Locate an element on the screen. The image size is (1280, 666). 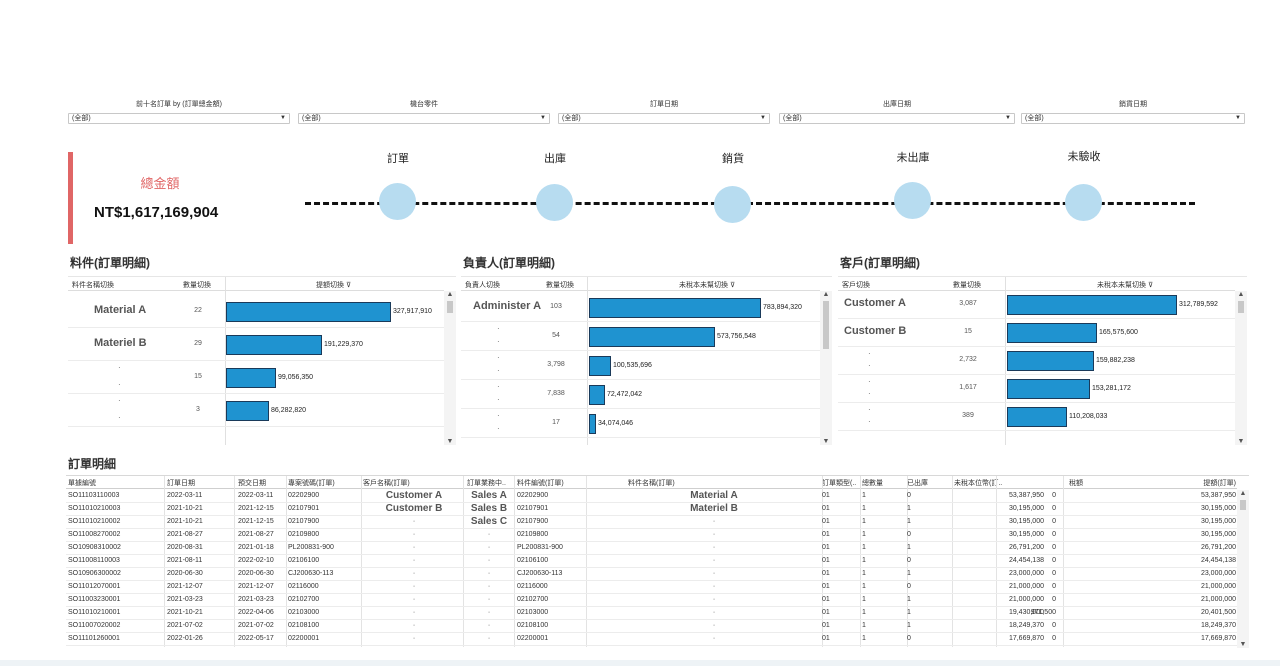
panel-row: Materiel B 29 191,229,370 is located at coordinates (256, 344).